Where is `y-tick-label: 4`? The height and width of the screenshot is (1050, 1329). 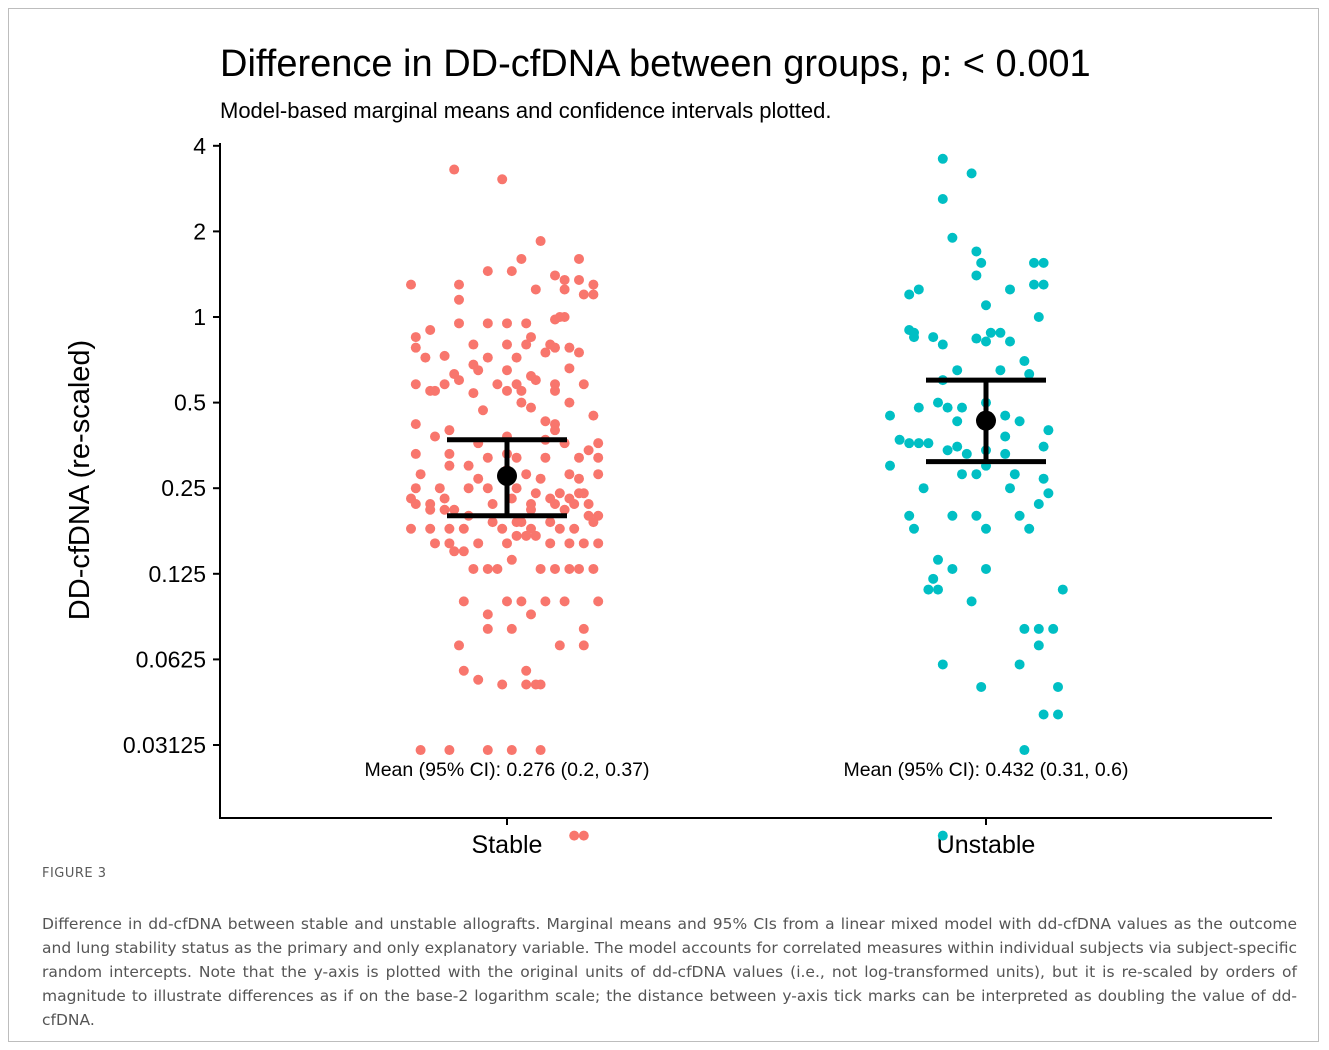
y-tick-label: 4 is located at coordinates (199, 146).